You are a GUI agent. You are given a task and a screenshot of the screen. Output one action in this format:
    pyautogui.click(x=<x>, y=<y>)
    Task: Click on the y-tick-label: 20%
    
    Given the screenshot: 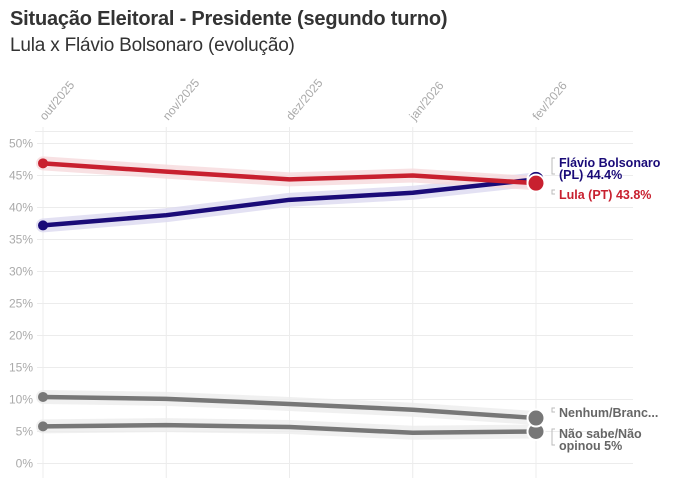 What is the action you would take?
    pyautogui.click(x=21, y=336)
    